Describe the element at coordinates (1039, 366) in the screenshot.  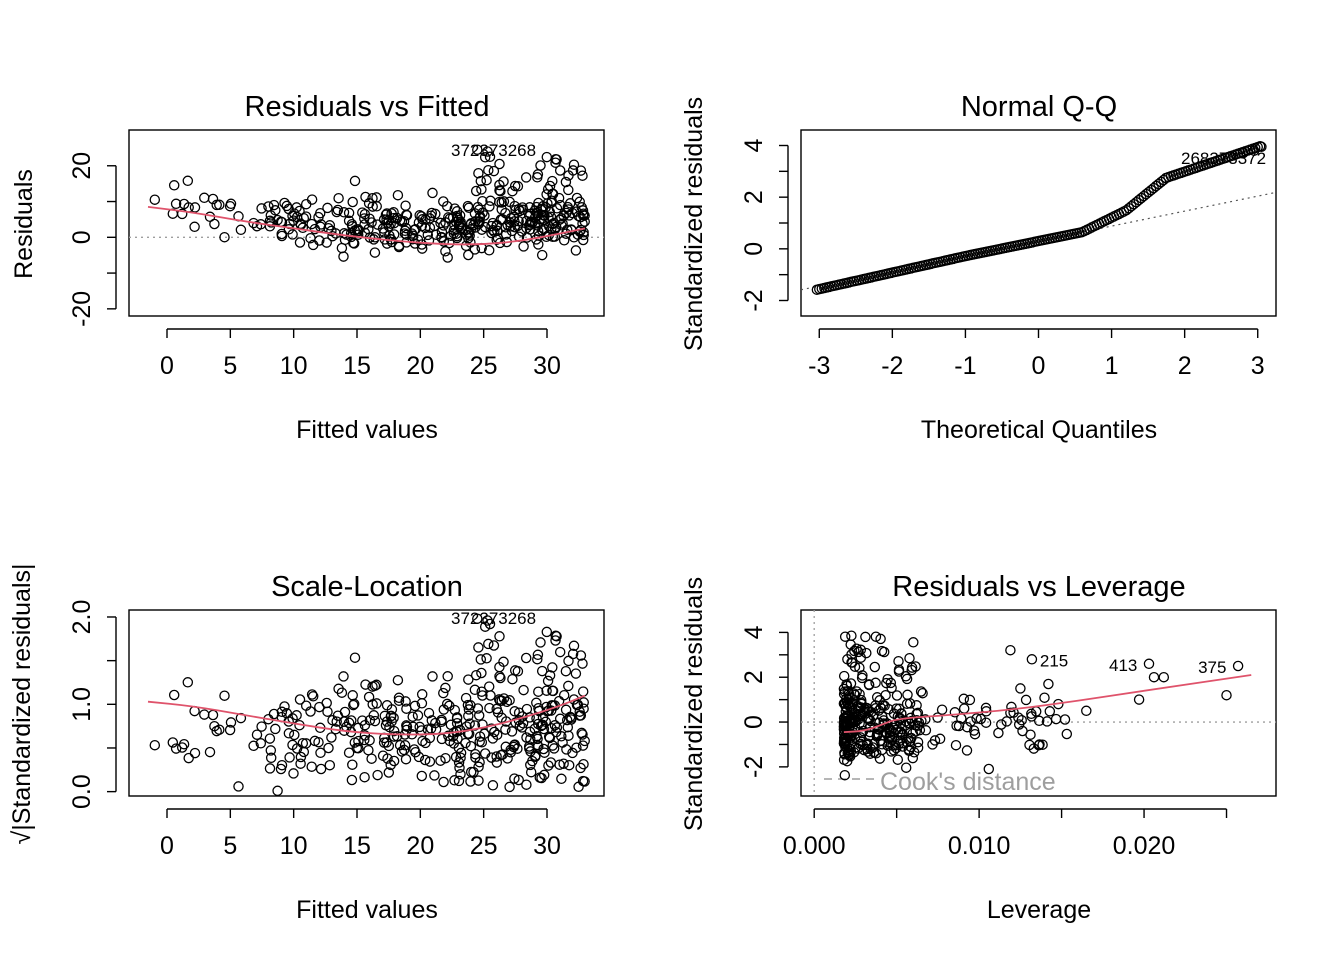
I see `x-tick-label: 0` at that location.